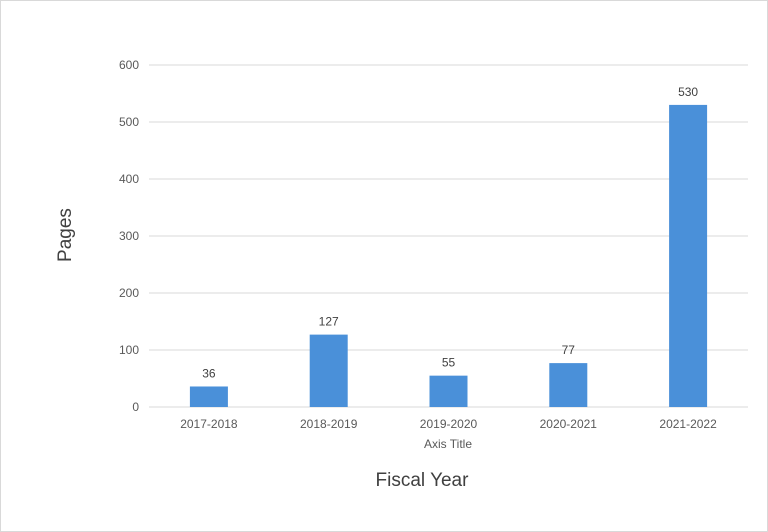 The height and width of the screenshot is (532, 768). I want to click on y-tick-label: 500, so click(129, 122).